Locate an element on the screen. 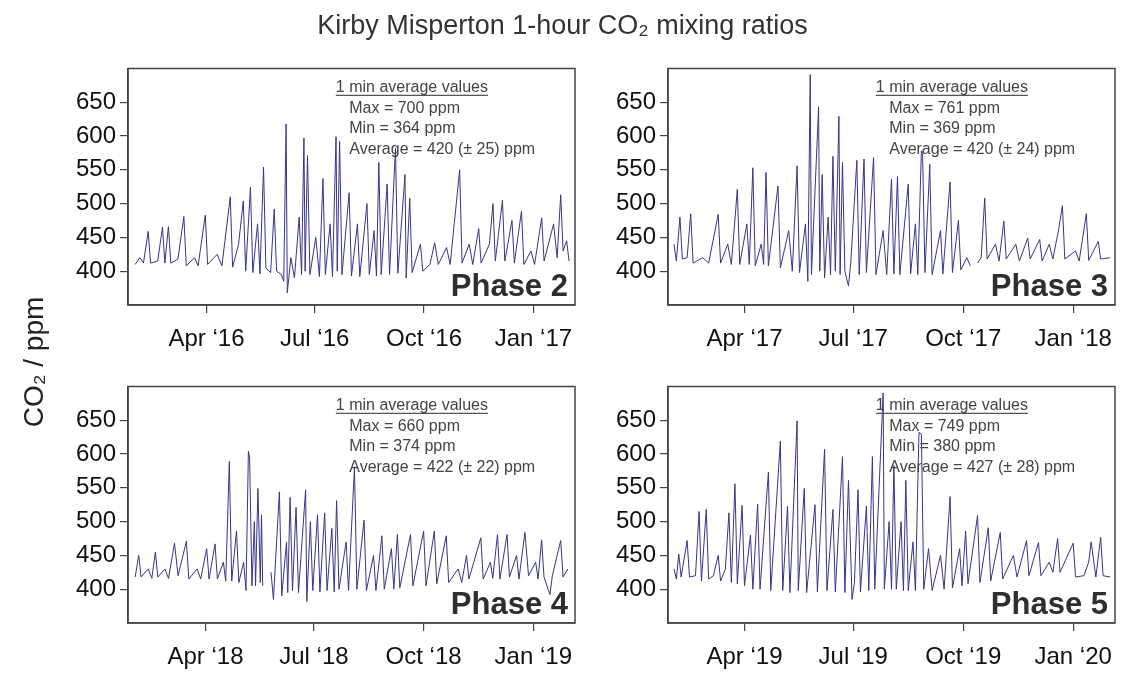 The image size is (1125, 673). annotation: Min = 369 ppm is located at coordinates (942, 128).